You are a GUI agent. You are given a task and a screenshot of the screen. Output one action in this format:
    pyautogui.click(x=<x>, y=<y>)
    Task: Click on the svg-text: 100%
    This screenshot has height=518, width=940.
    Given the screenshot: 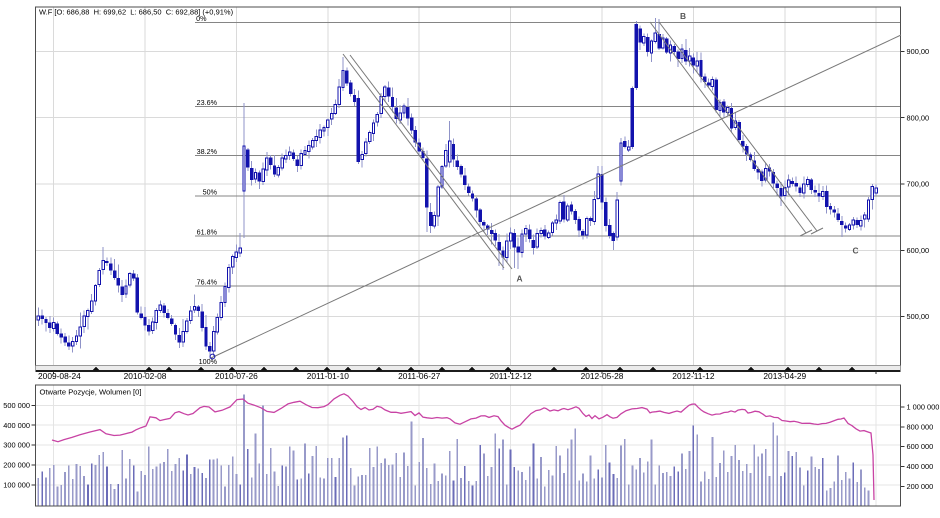 What is the action you would take?
    pyautogui.click(x=208, y=361)
    